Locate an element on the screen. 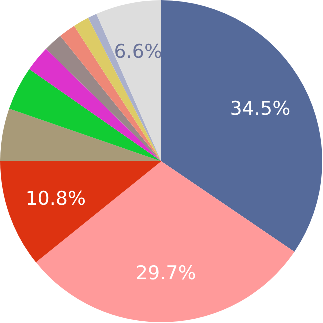 This screenshot has width=323, height=323. data-label: 6.6% is located at coordinates (138, 51).